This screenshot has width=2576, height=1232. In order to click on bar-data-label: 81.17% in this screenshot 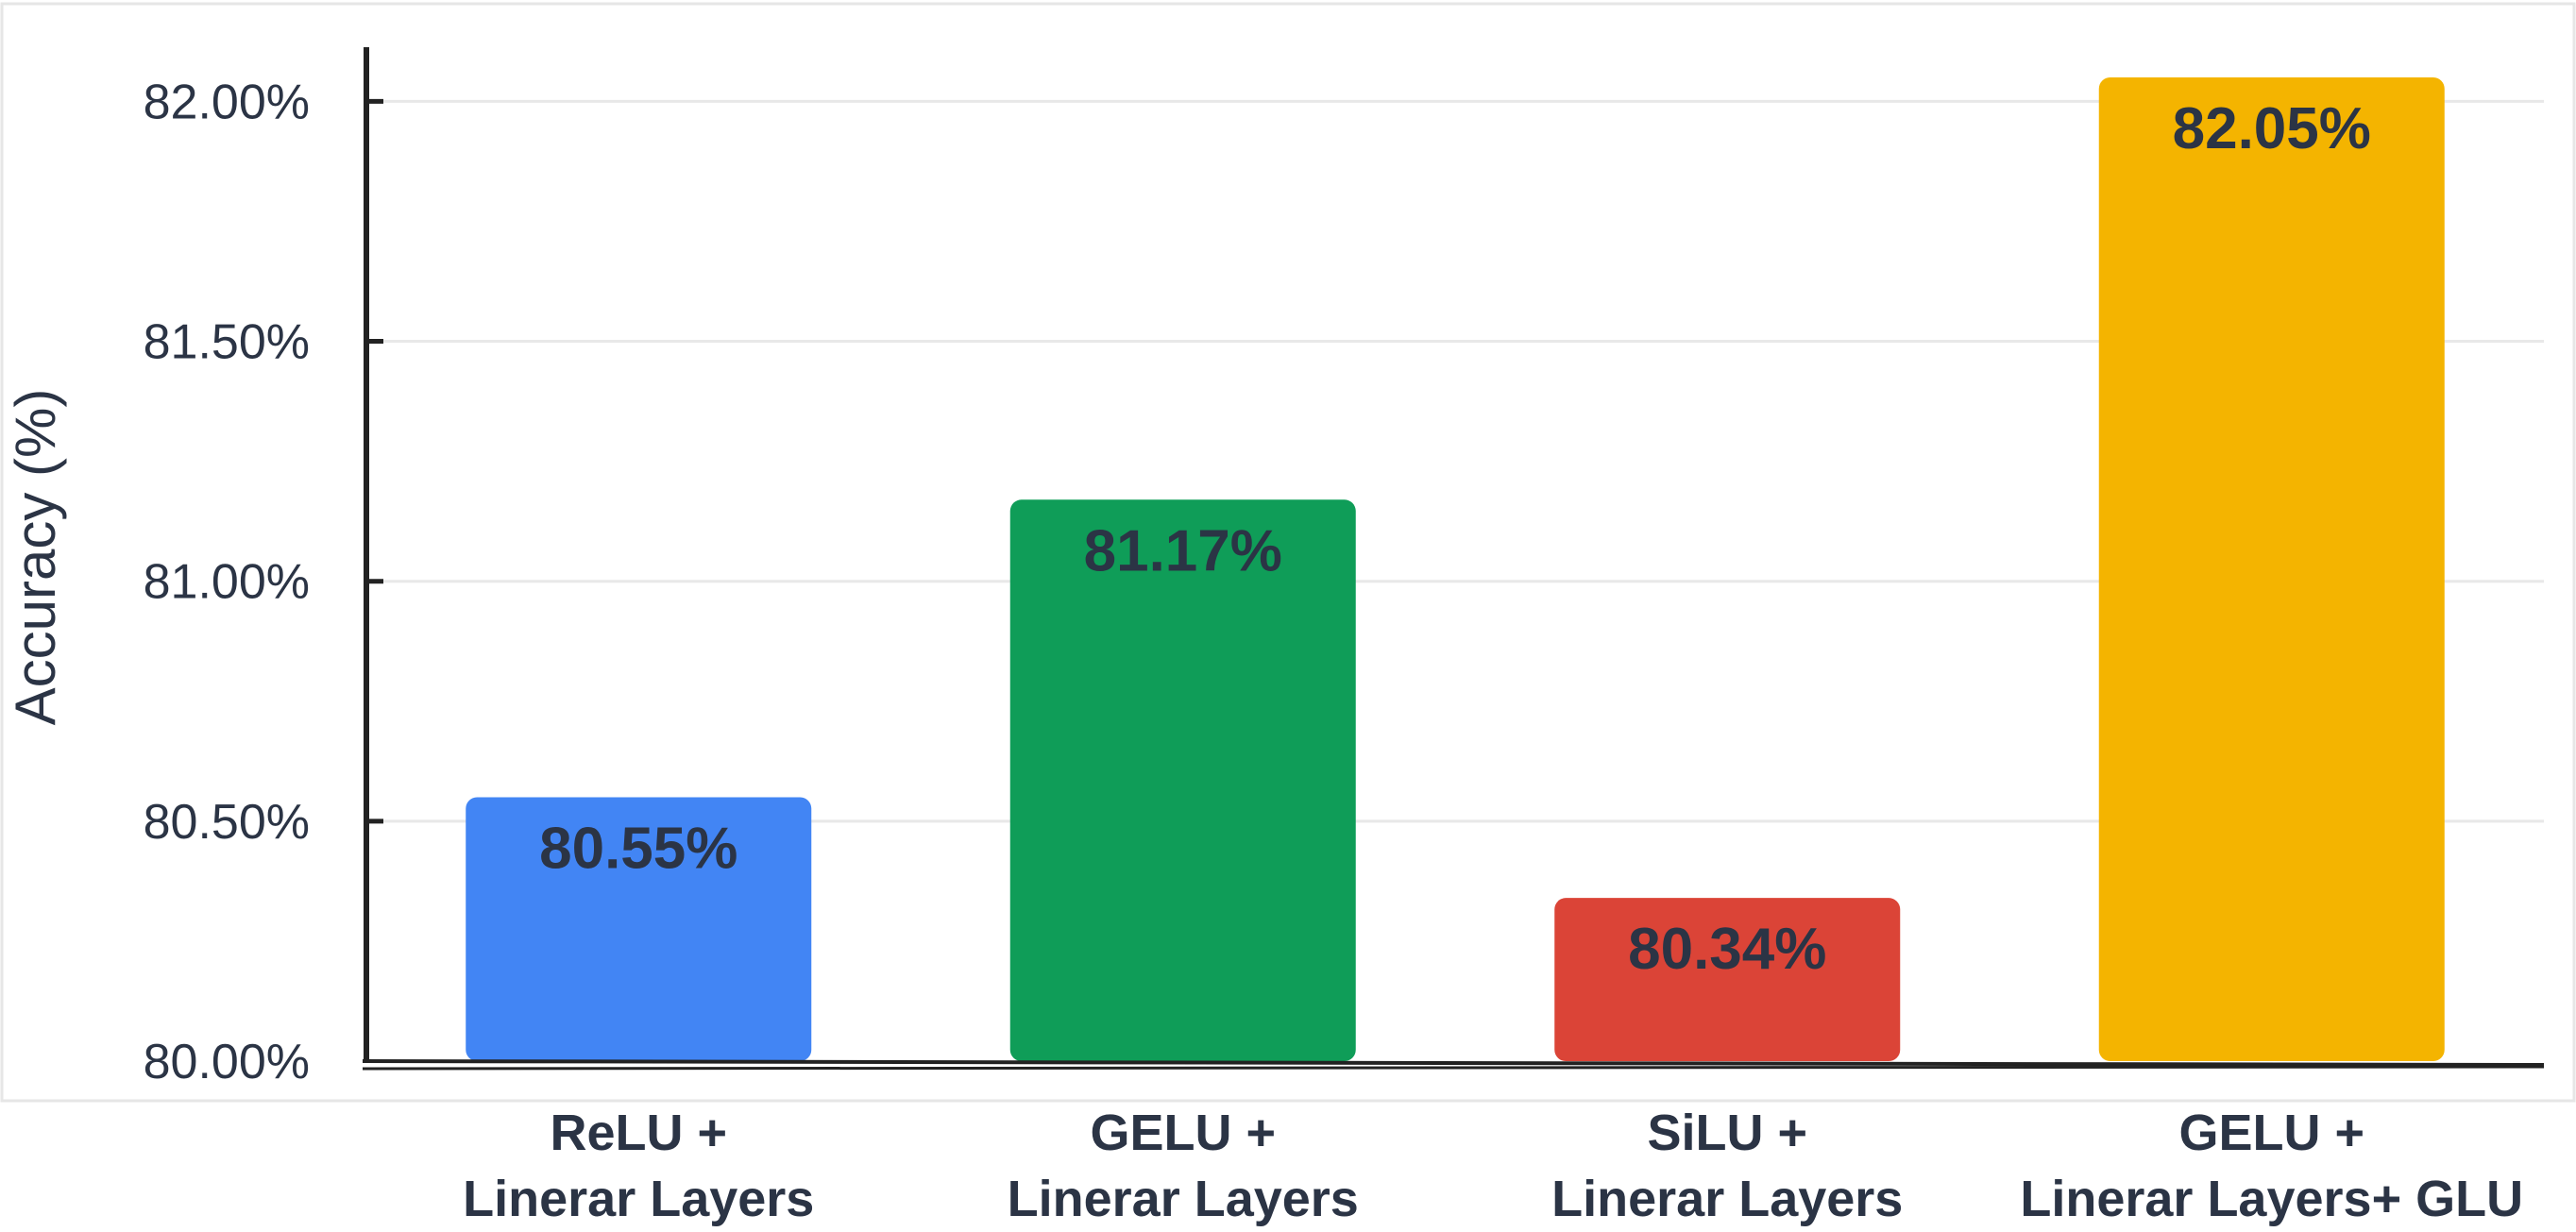, I will do `click(1183, 550)`.